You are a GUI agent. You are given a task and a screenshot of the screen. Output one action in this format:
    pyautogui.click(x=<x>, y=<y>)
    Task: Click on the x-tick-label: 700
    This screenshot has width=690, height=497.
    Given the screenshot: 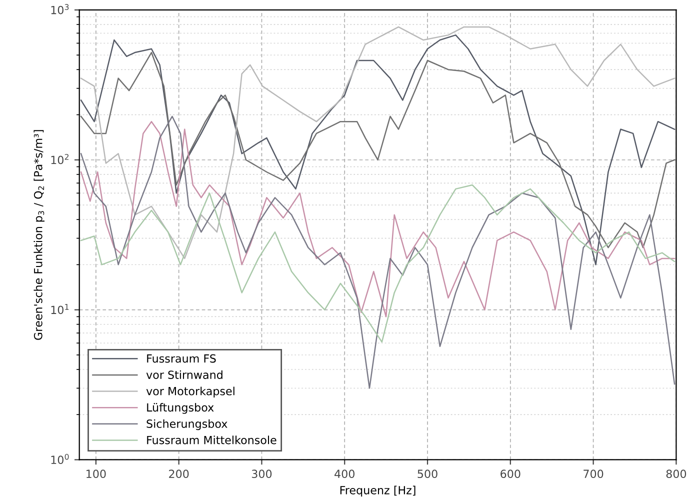 What is the action you would take?
    pyautogui.click(x=594, y=474)
    